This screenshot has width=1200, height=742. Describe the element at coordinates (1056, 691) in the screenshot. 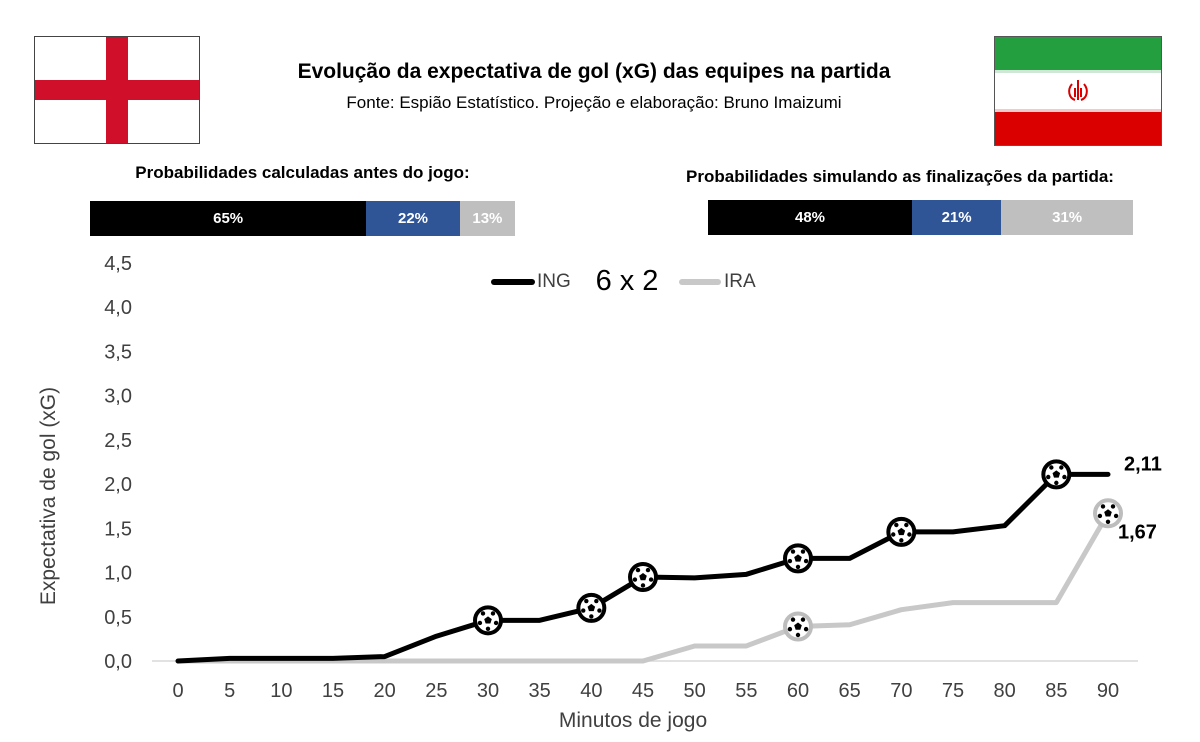

I see `x-tick-label: 85` at that location.